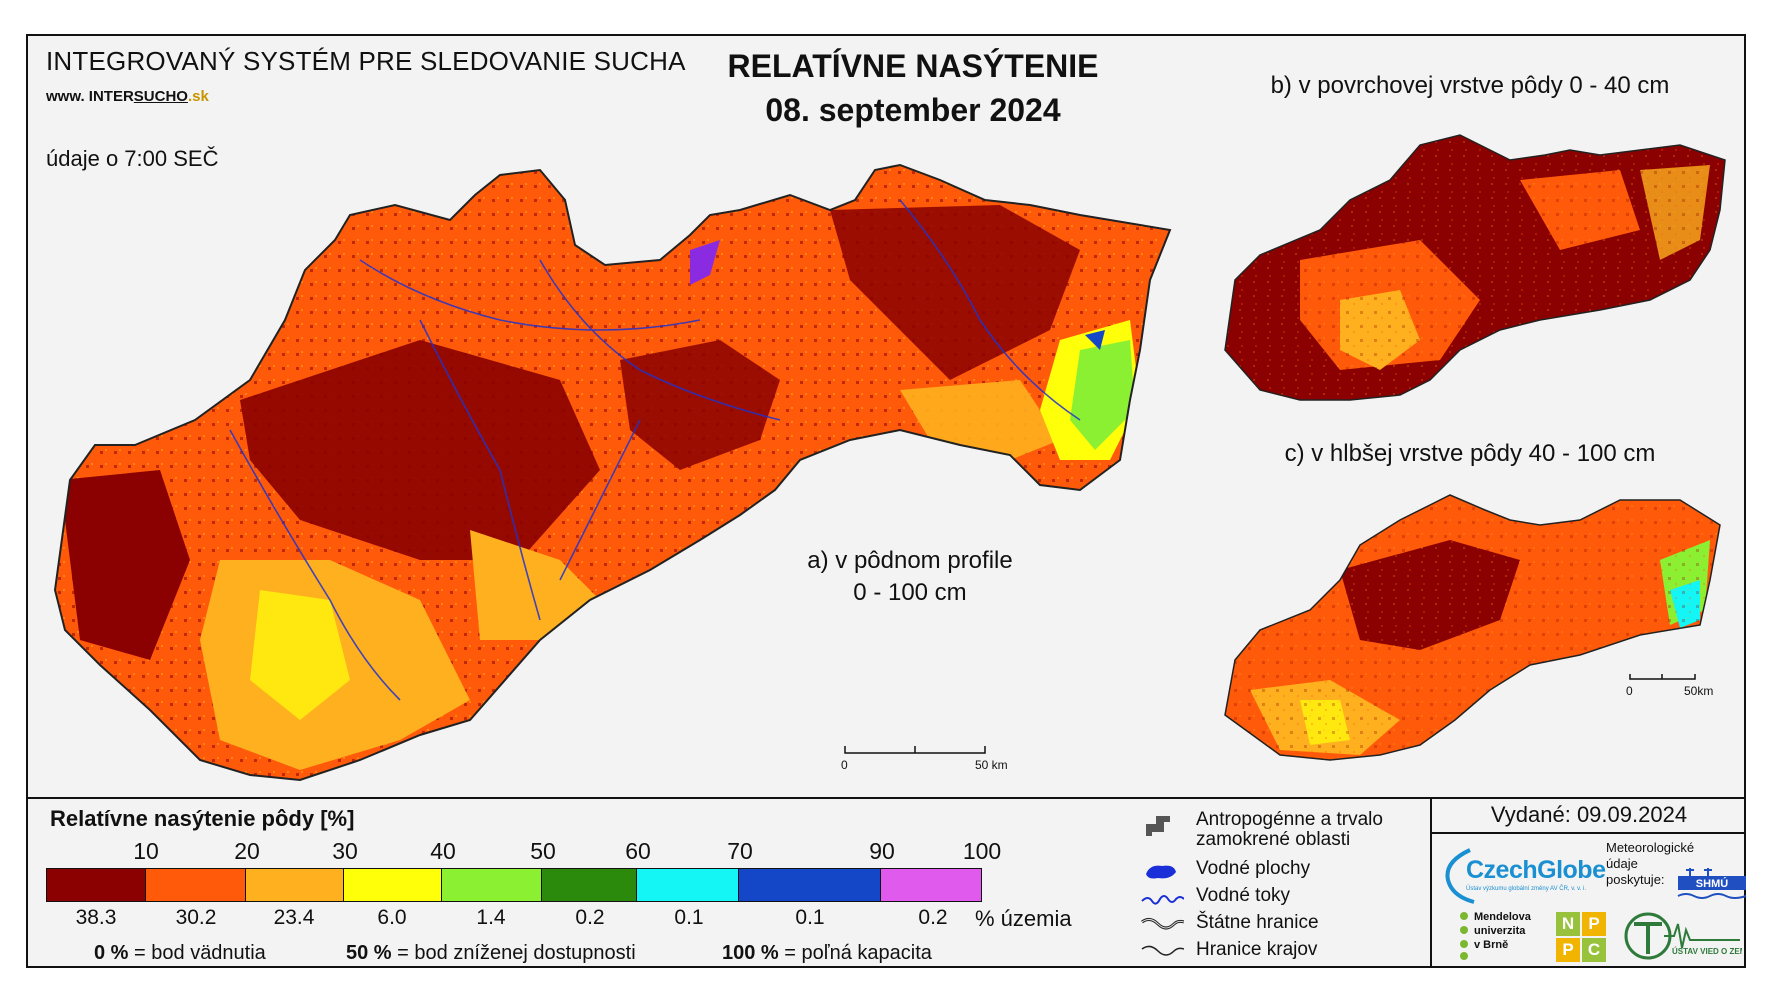  What do you see at coordinates (196, 917) in the screenshot?
I see `legend-percent-area: 30.2` at bounding box center [196, 917].